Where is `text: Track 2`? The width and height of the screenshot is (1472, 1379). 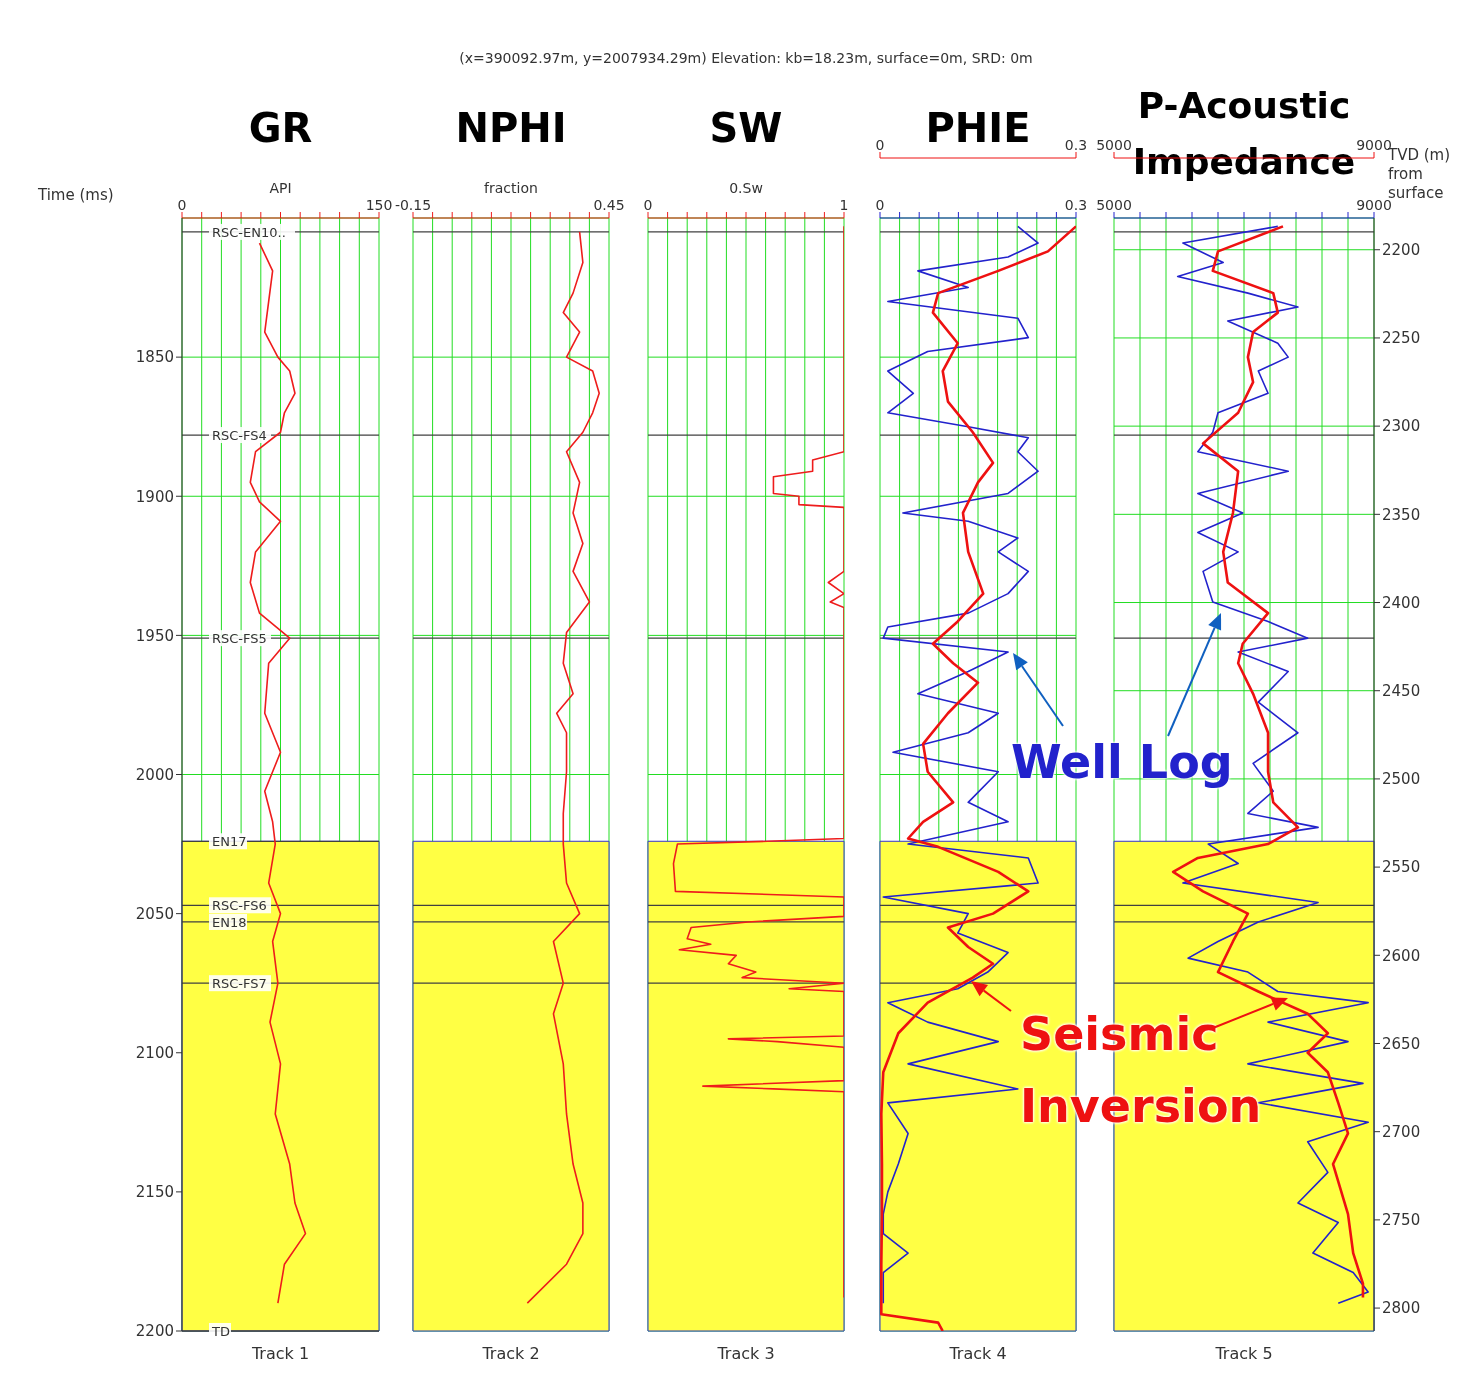
text: Track 2 is located at coordinates (511, 1353).